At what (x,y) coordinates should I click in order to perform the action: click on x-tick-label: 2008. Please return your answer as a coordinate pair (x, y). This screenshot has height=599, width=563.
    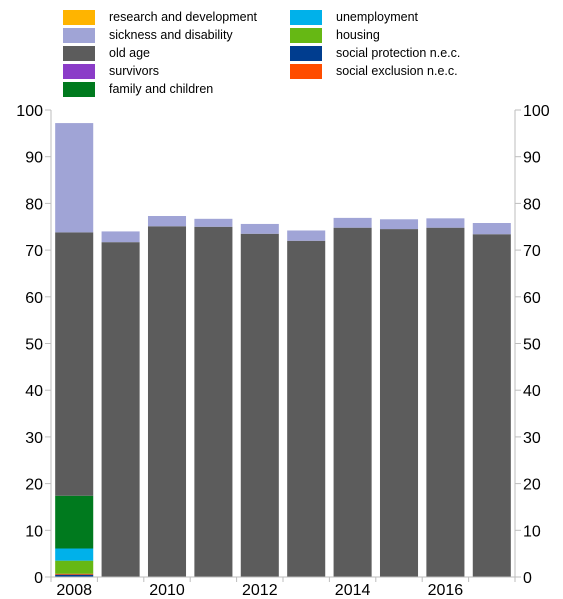
    Looking at the image, I should click on (74, 590).